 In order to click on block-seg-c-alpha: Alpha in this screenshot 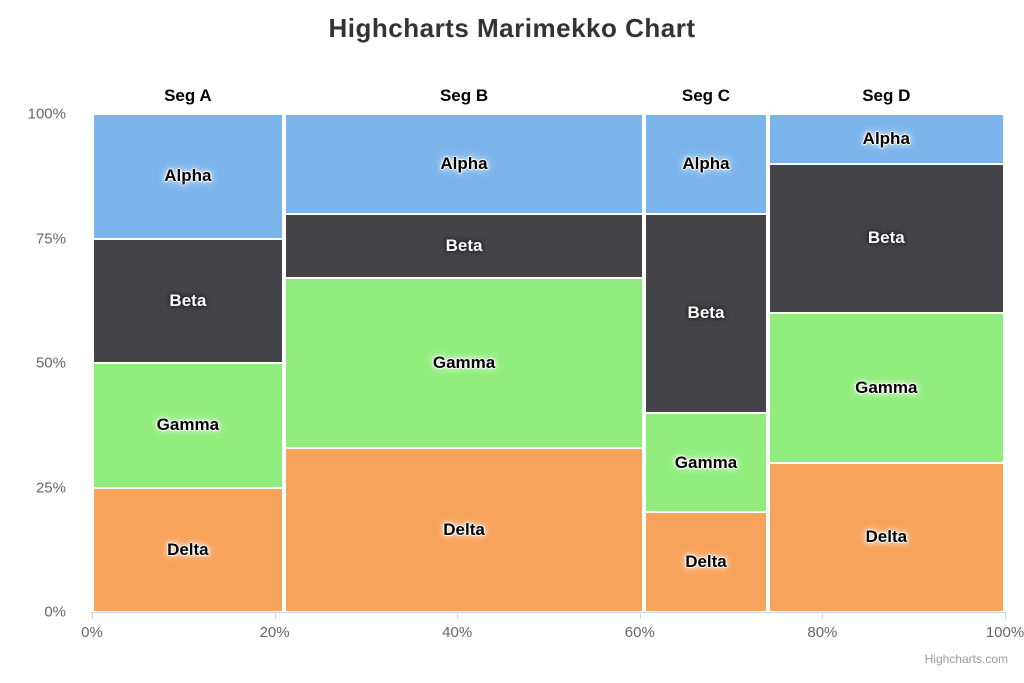, I will do `click(706, 164)`.